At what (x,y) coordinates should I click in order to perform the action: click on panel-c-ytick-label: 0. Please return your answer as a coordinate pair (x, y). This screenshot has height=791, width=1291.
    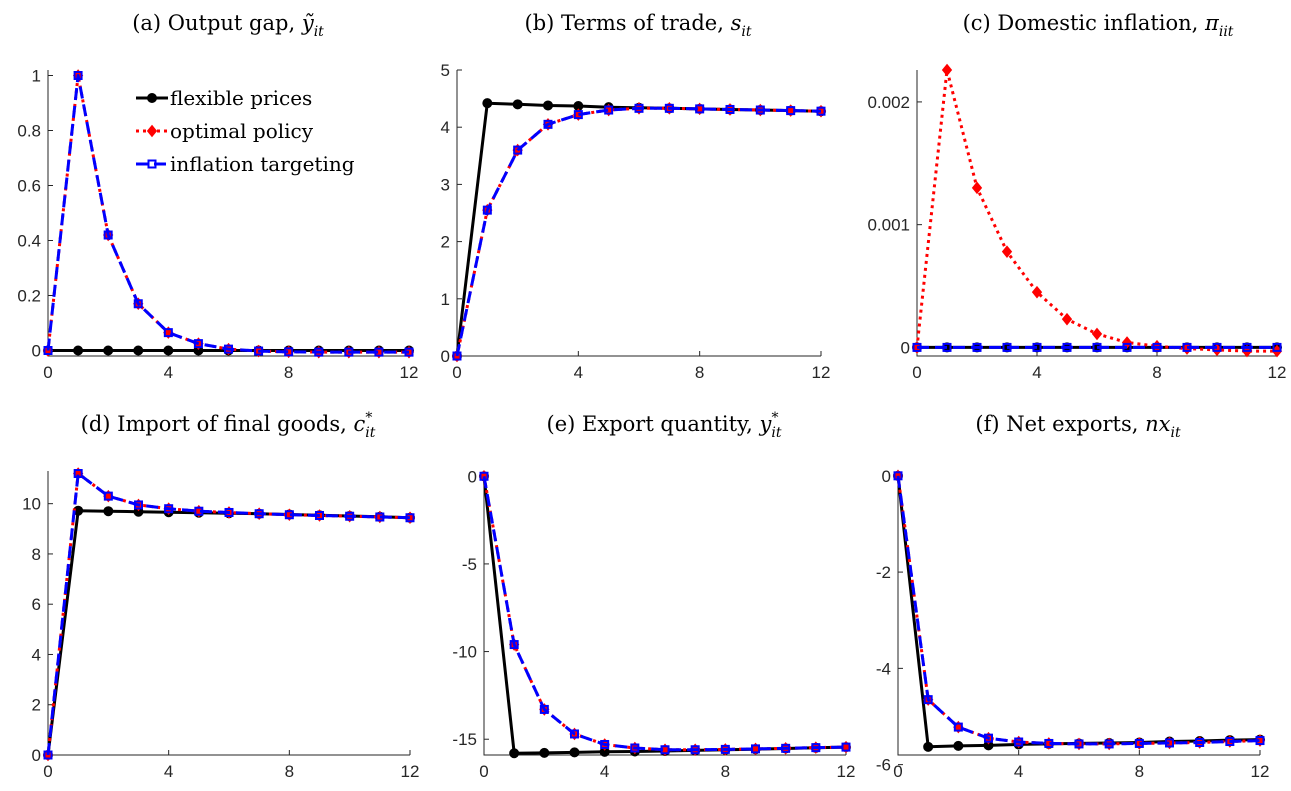
    Looking at the image, I should click on (905, 347).